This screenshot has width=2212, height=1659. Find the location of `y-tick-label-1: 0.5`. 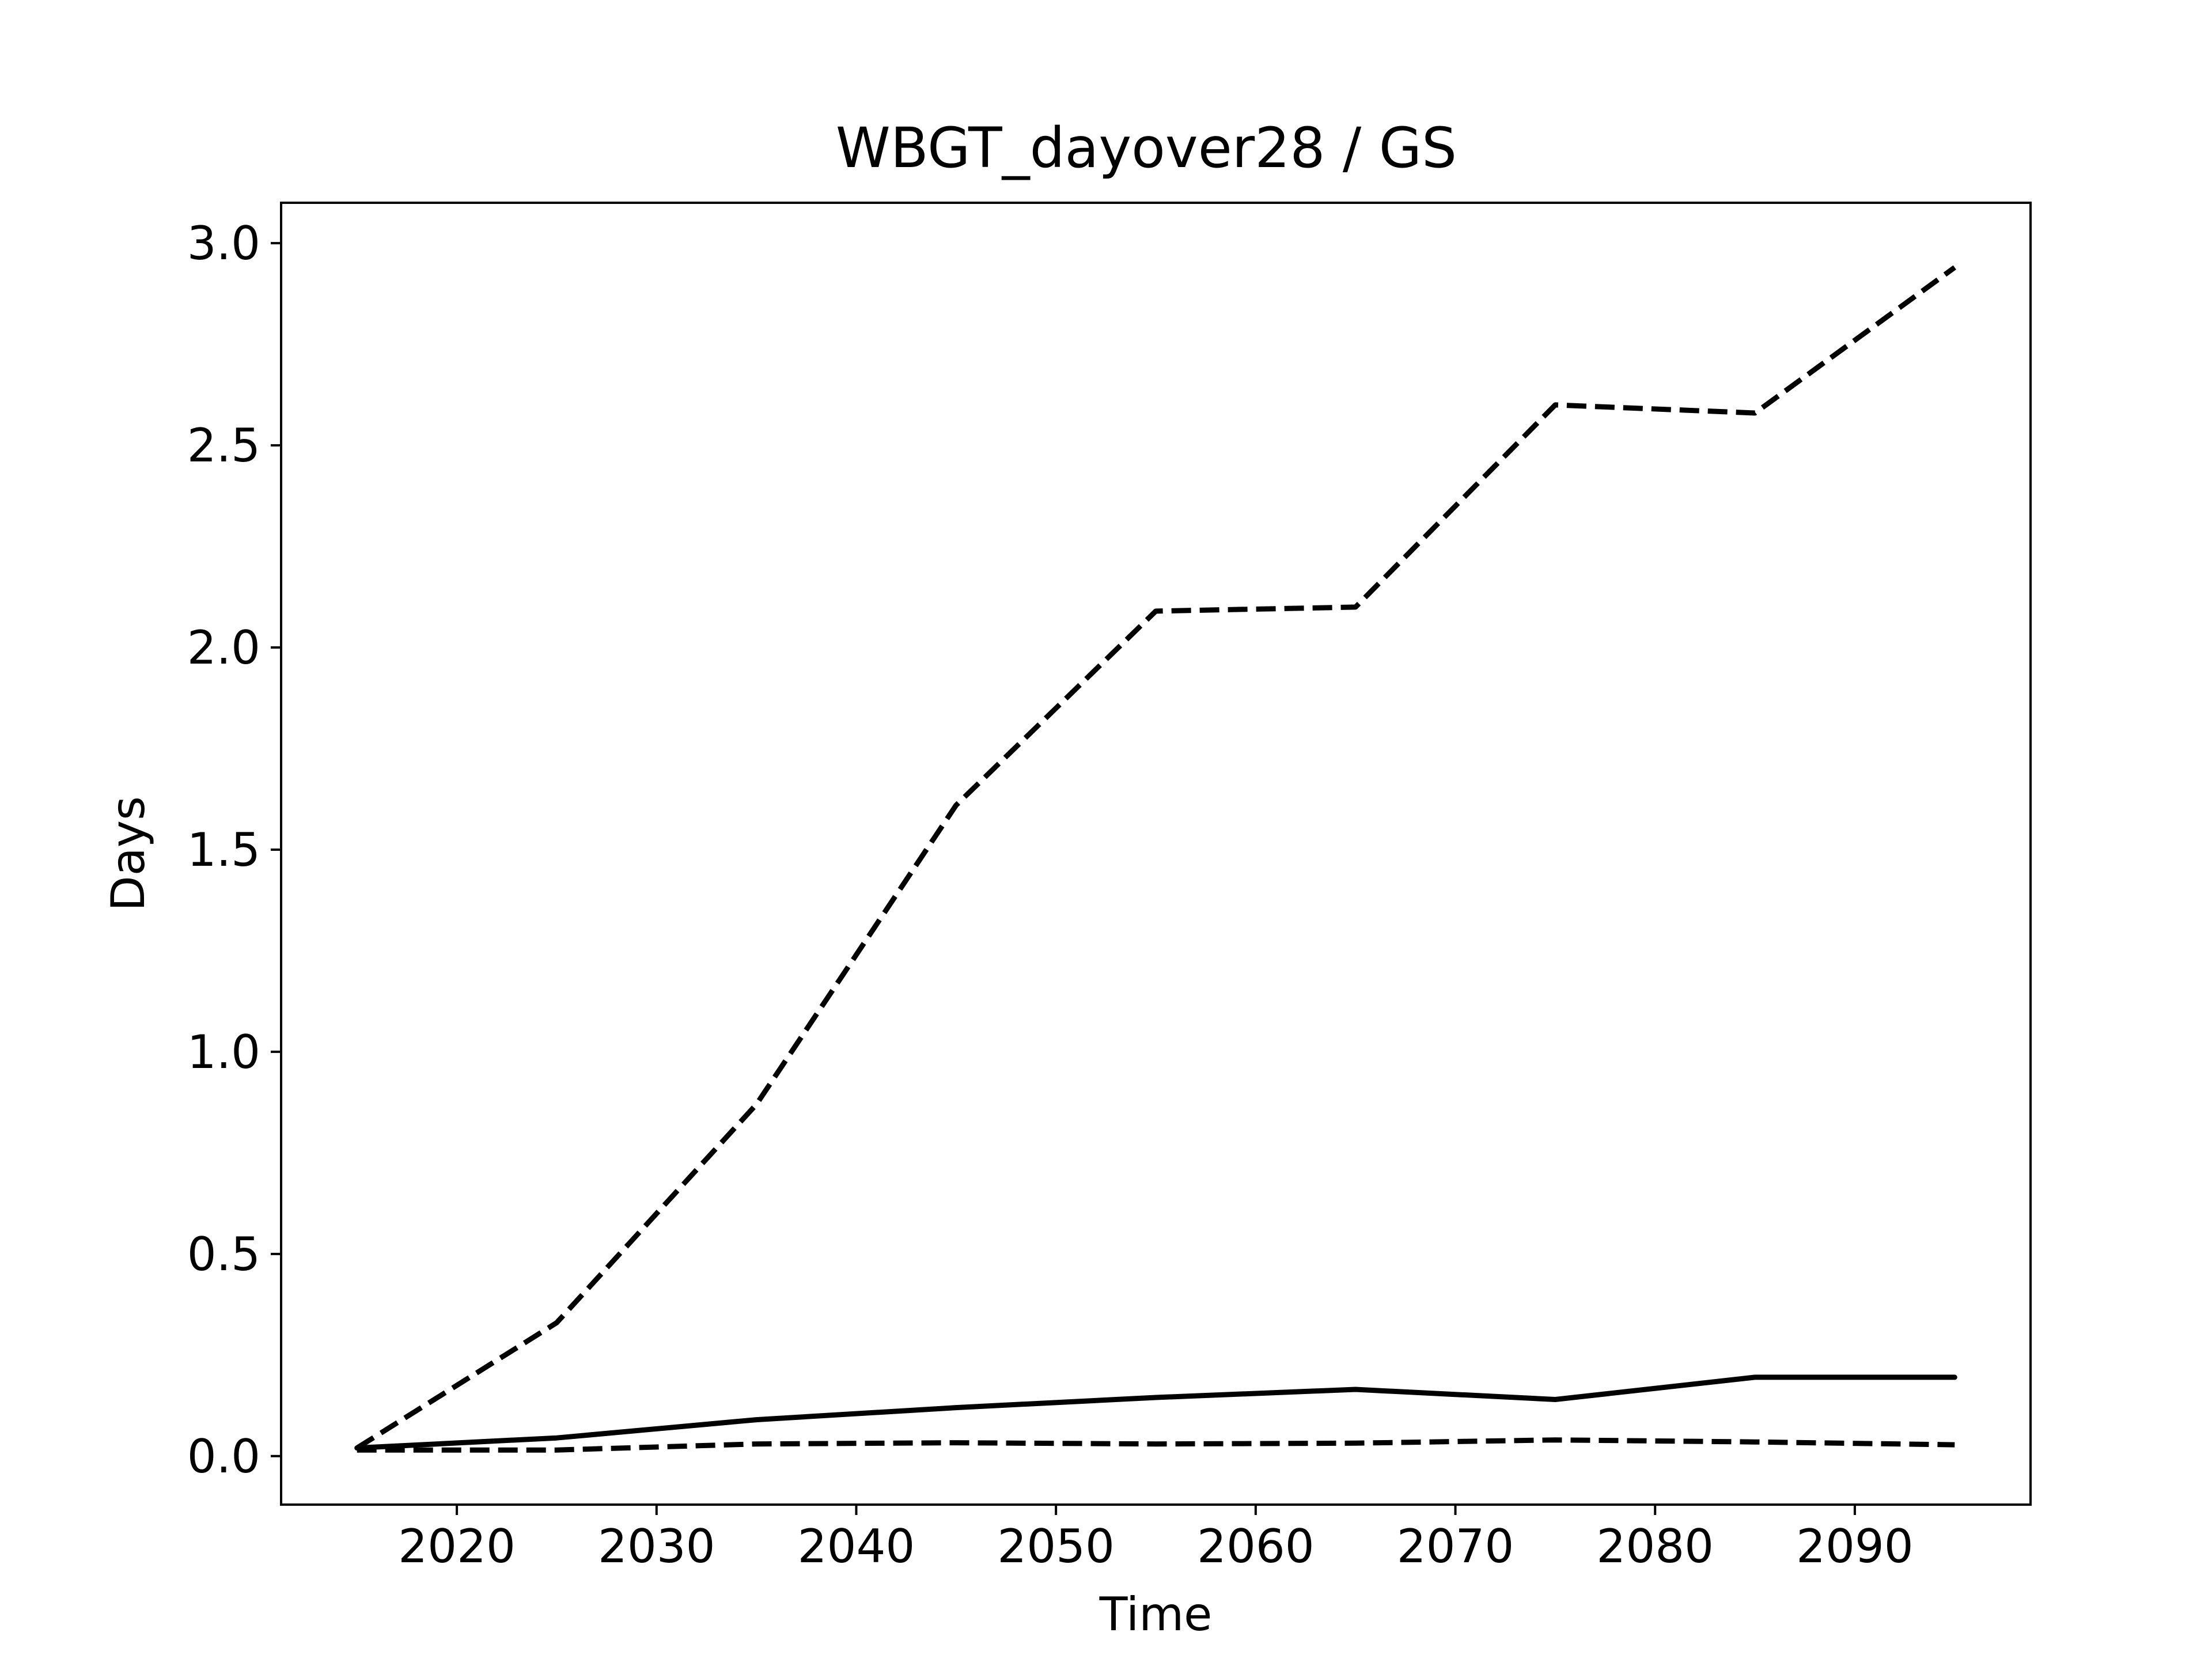

y-tick-label-1: 0.5 is located at coordinates (223, 1254).